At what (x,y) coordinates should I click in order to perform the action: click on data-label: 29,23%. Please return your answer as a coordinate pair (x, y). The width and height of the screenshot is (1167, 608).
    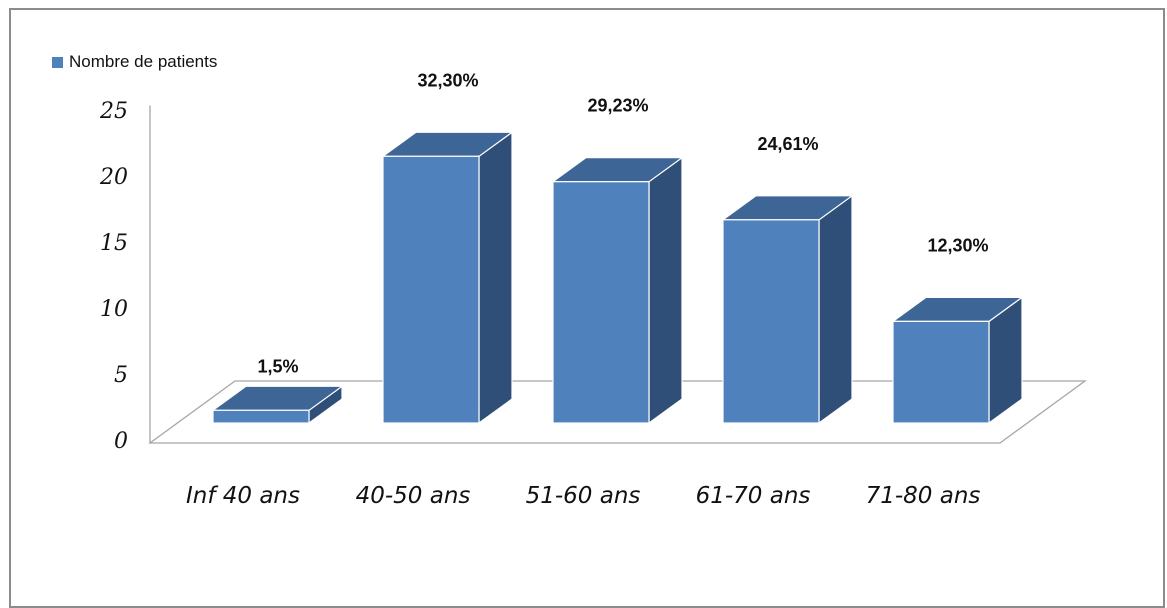
    Looking at the image, I should click on (617, 106).